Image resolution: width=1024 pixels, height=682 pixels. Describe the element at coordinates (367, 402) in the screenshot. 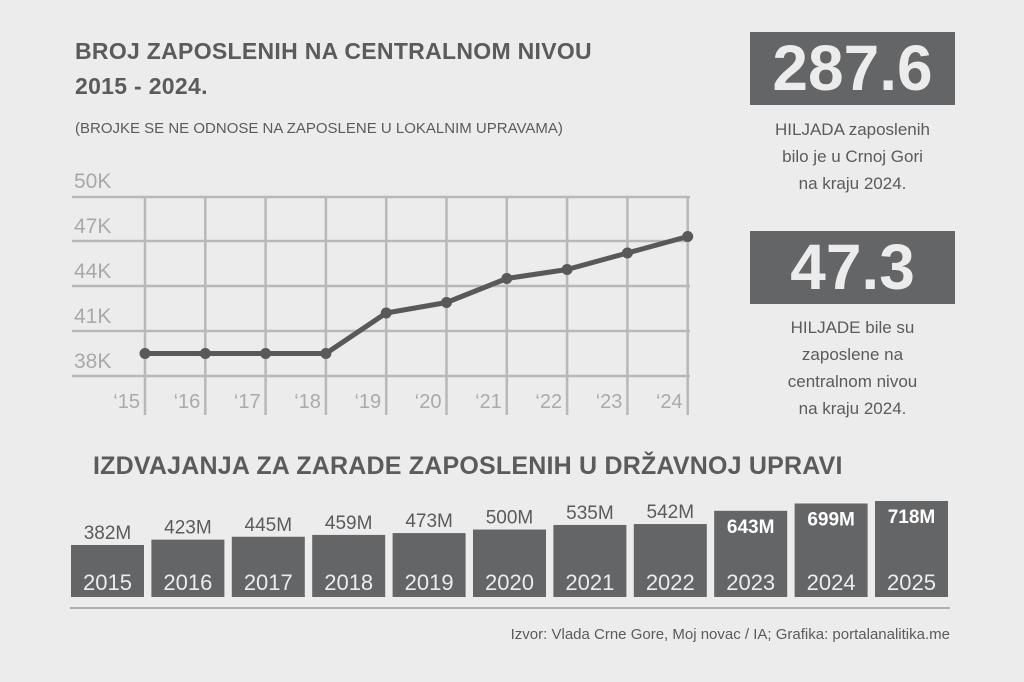

I see `x-tick-label: ‘19` at that location.